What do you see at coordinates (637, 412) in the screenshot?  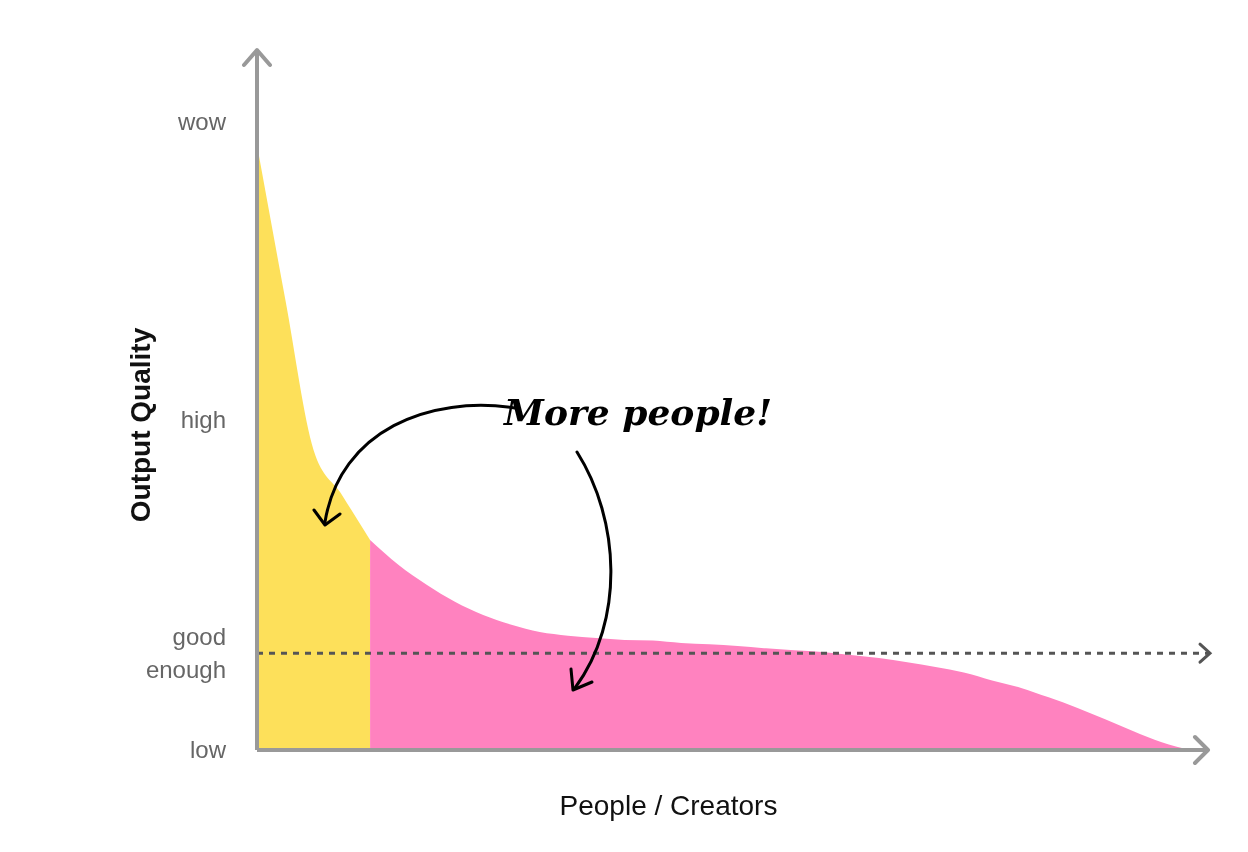 I see `annotation: More people!` at bounding box center [637, 412].